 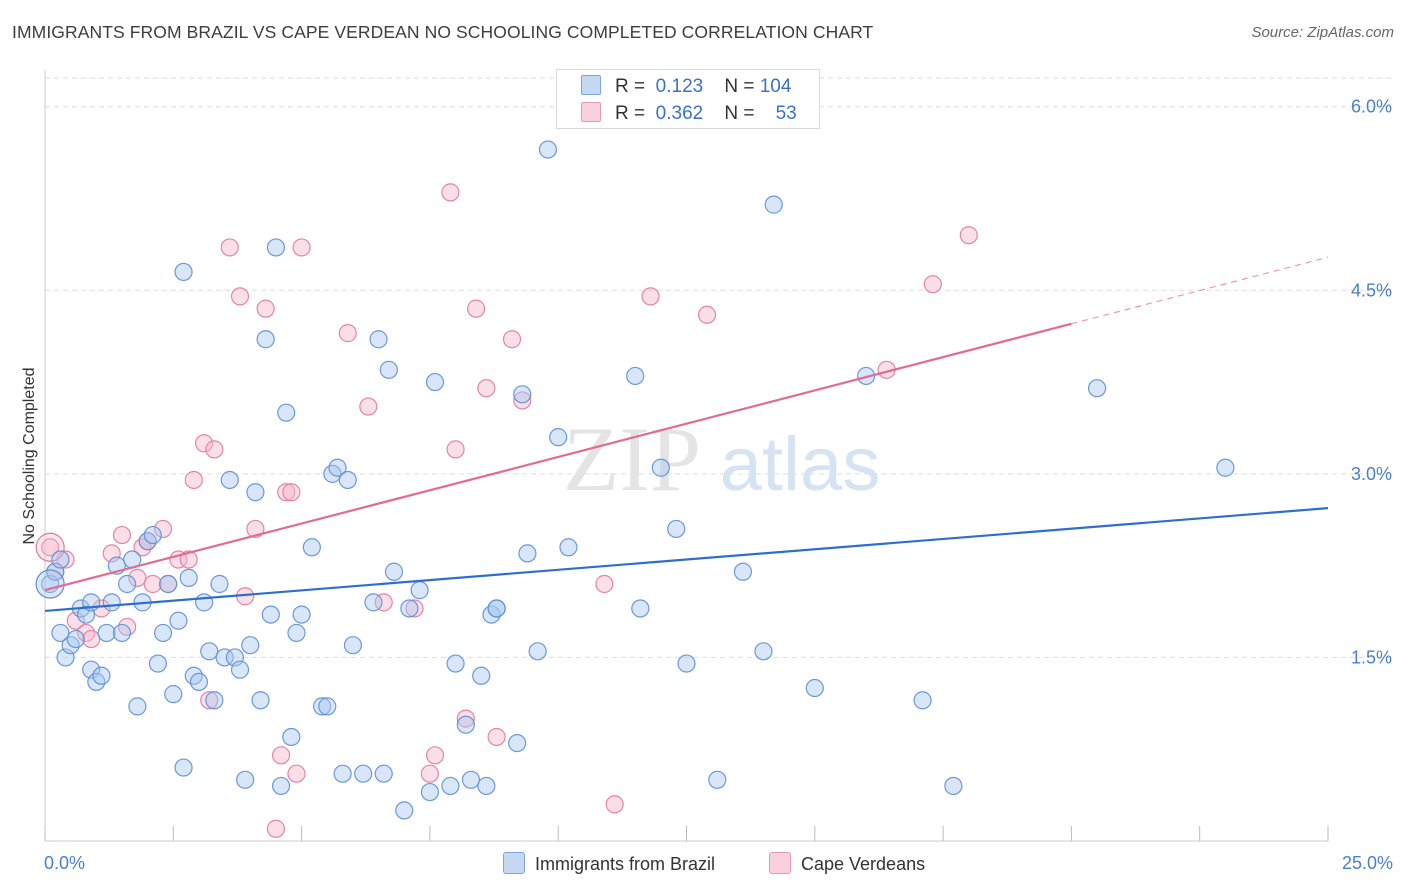 What do you see at coordinates (686, 87) in the screenshot?
I see `legend-row-brazil: R = 0.123 N = 104` at bounding box center [686, 87].